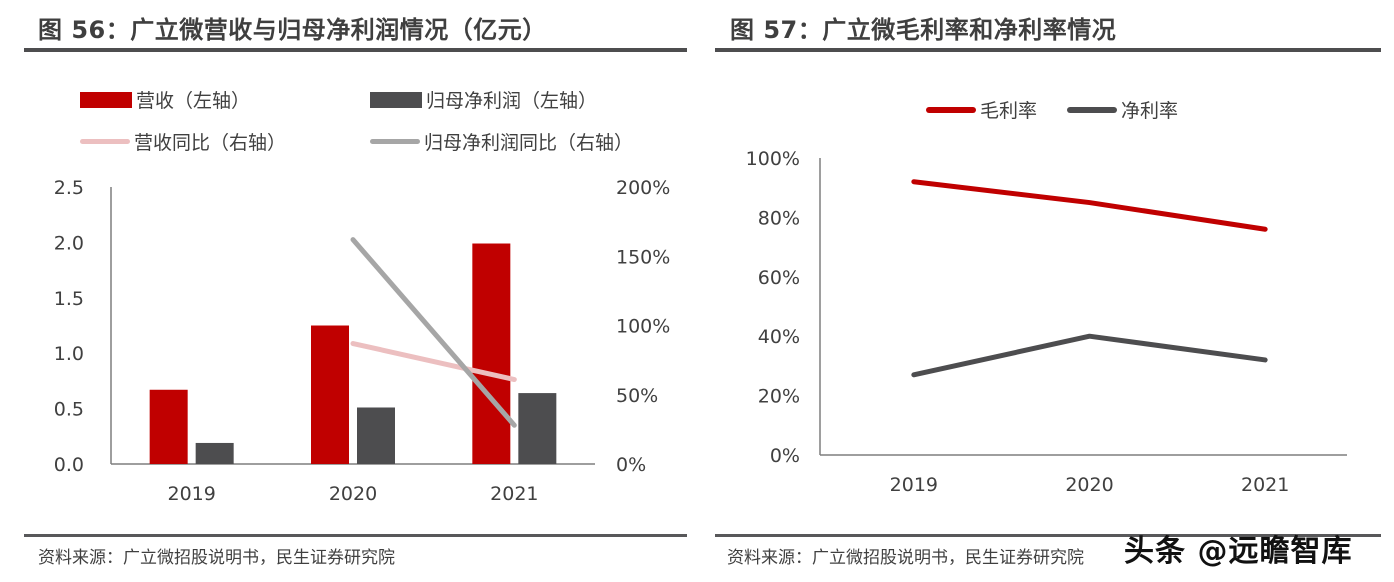 The width and height of the screenshot is (1394, 582). Describe the element at coordinates (69, 410) in the screenshot. I see `y-tick-label: 0.5` at that location.